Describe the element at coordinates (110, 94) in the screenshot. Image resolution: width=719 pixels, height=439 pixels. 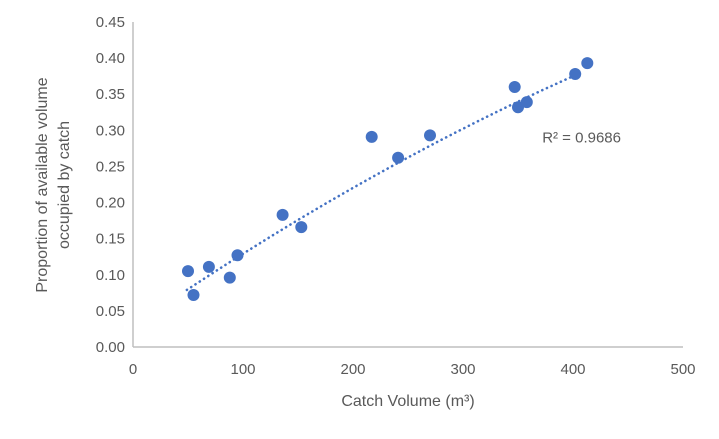
I see `y-tick-label: 0.35` at that location.